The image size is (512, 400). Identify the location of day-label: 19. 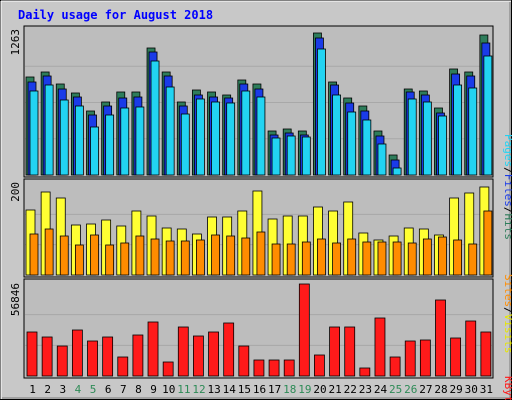
(304, 389).